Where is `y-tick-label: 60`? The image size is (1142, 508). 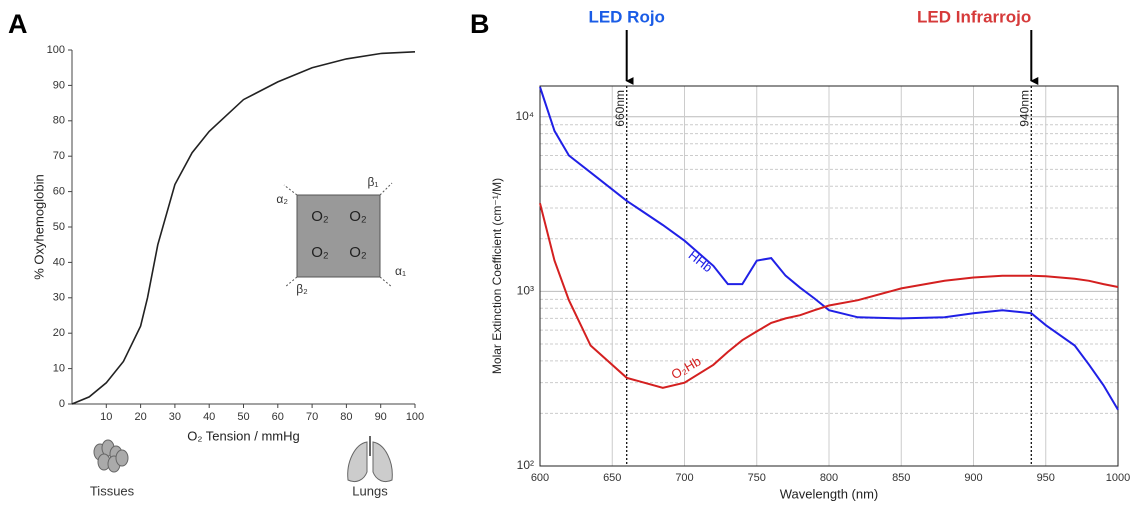 y-tick-label: 60 is located at coordinates (59, 192).